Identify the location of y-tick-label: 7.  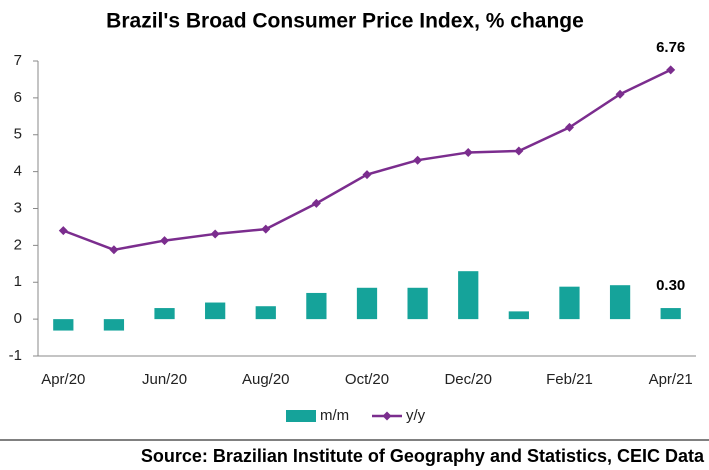
(18, 60).